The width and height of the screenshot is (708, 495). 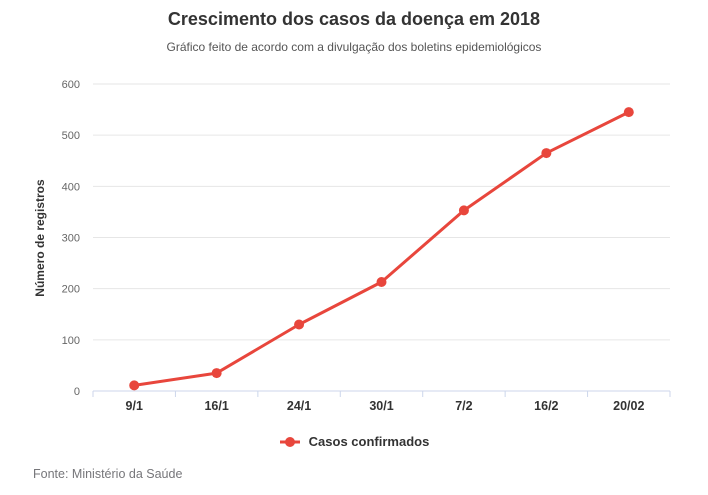 I want to click on data-point-9/1, so click(x=134, y=385).